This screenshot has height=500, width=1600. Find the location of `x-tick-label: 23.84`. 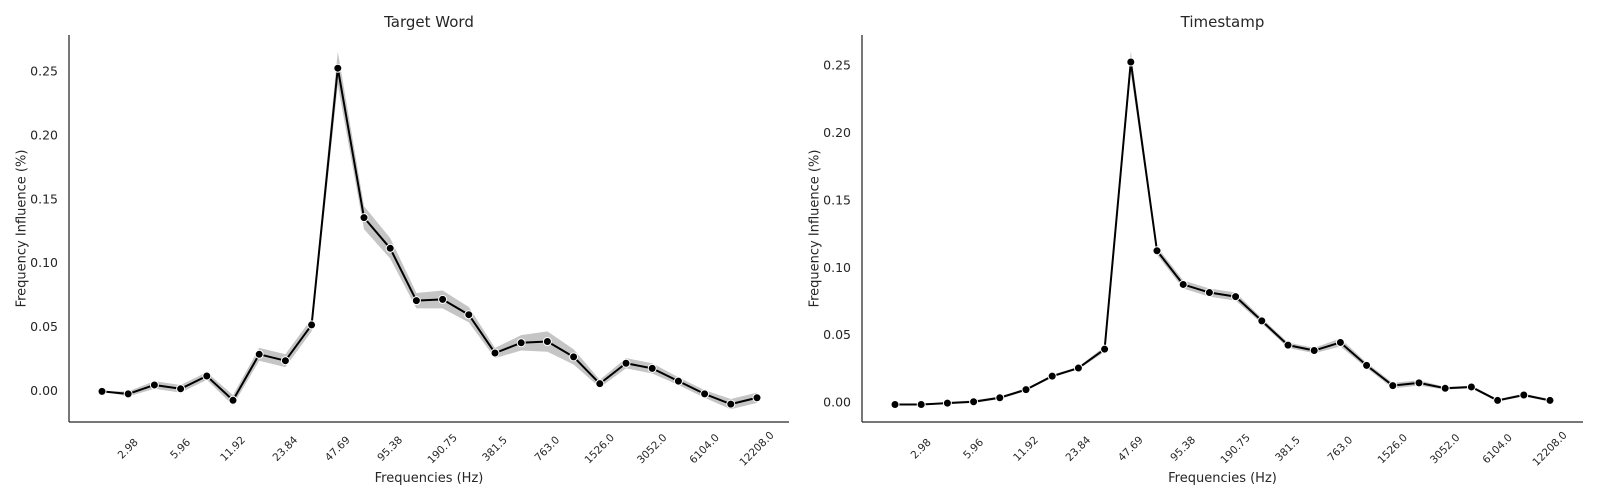

x-tick-label: 23.84 is located at coordinates (1079, 449).